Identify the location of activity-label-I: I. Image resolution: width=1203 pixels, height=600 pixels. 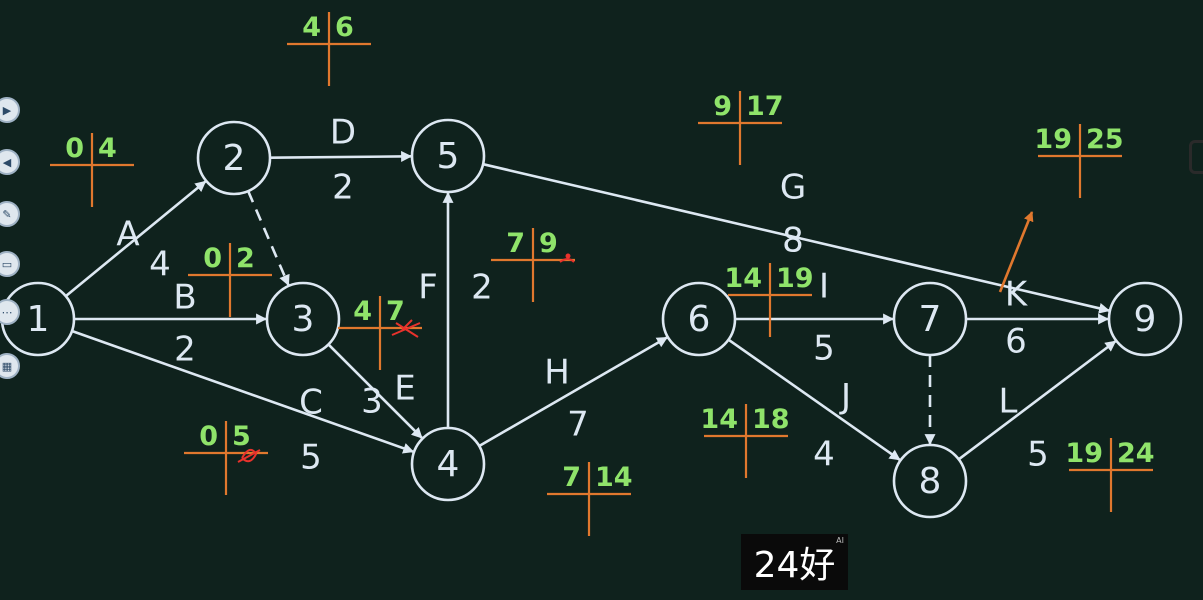
(824, 287).